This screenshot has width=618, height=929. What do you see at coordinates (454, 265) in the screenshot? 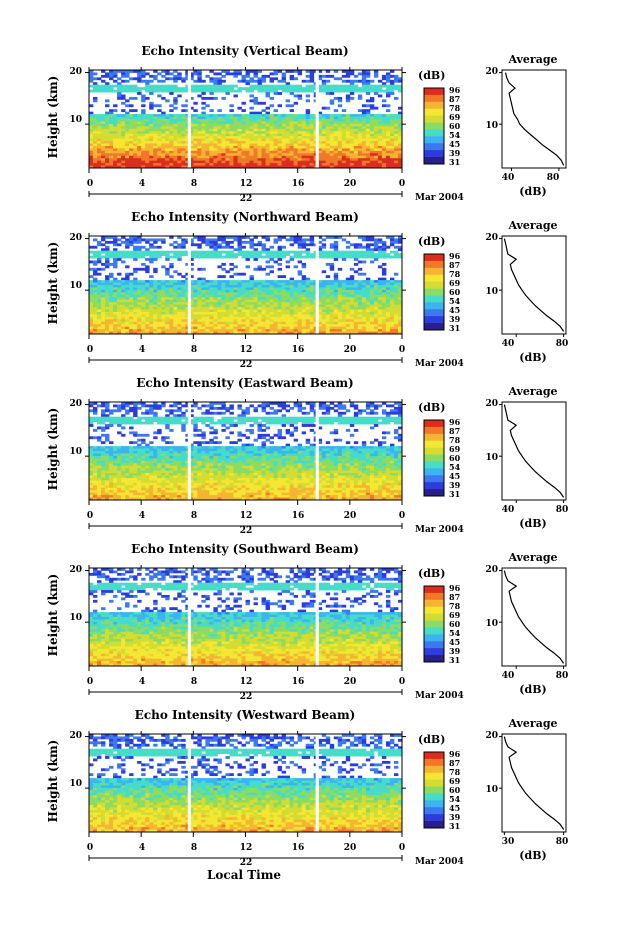
I see `colorbar-tick-label: 87` at bounding box center [454, 265].